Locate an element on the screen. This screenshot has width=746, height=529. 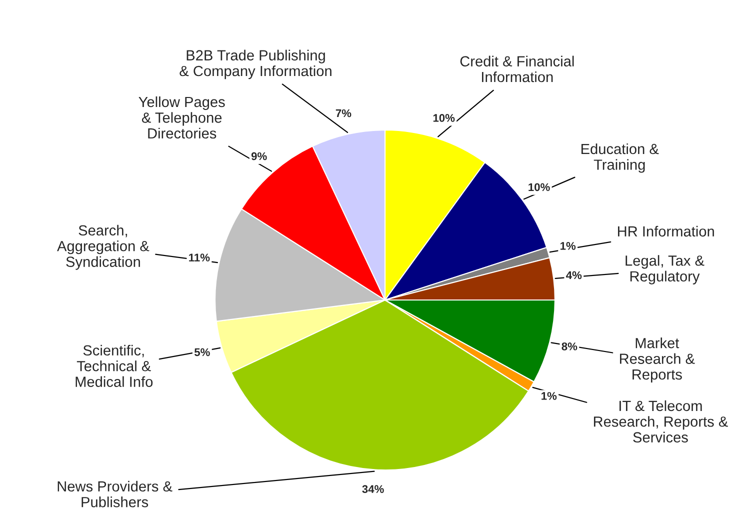
data-label: 9% is located at coordinates (259, 156).